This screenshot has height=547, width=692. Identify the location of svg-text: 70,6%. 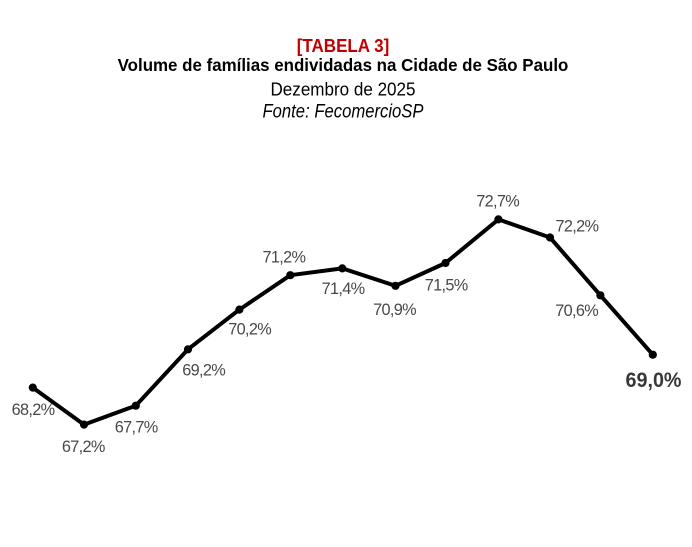
(577, 311).